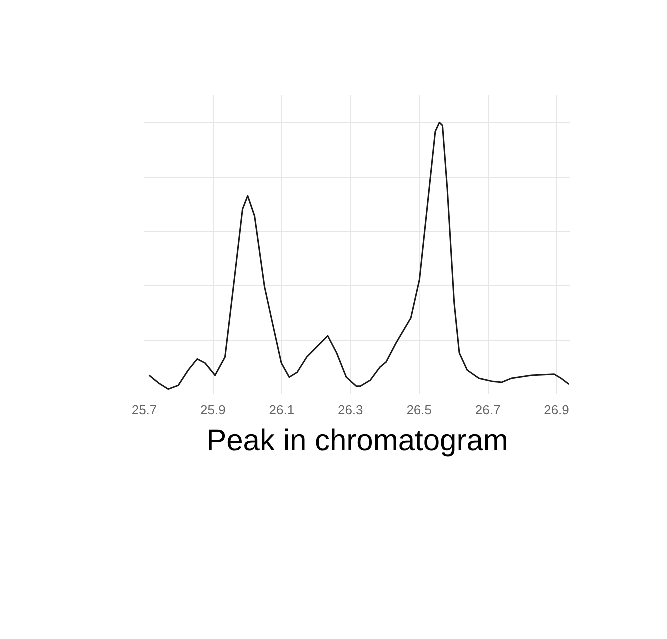 Image resolution: width=667 pixels, height=639 pixels. Describe the element at coordinates (488, 410) in the screenshot. I see `x-tick-label: 26.7` at that location.